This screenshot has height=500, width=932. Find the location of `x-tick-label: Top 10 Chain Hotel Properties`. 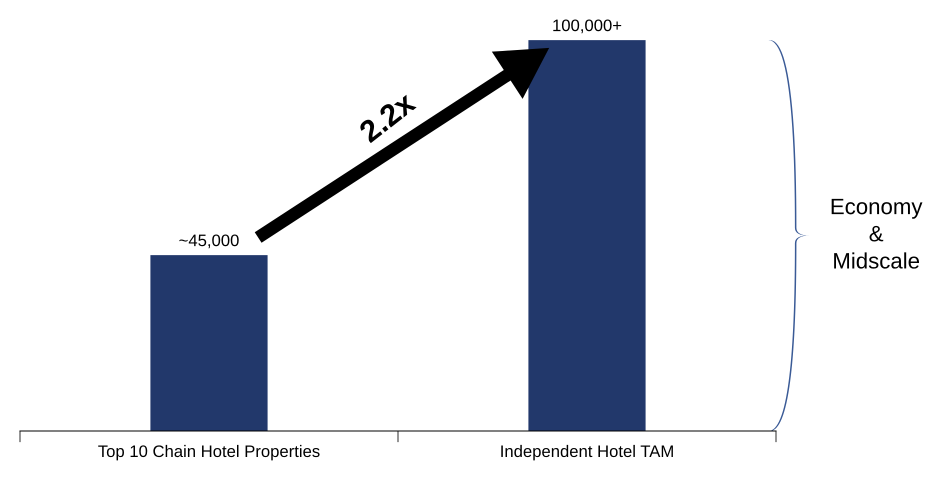

x-tick-label: Top 10 Chain Hotel Properties is located at coordinates (209, 452).